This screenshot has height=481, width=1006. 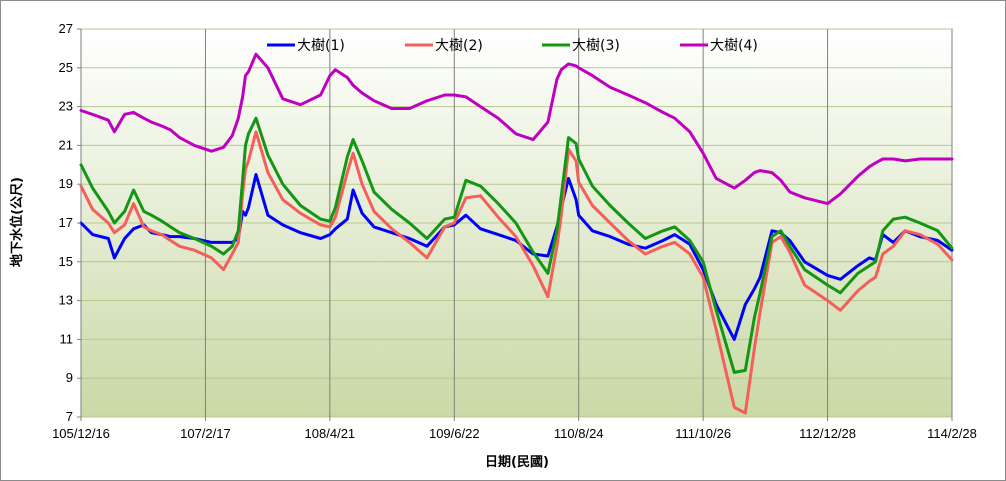 I want to click on x-tick-label: 110/8/24, so click(x=579, y=433).